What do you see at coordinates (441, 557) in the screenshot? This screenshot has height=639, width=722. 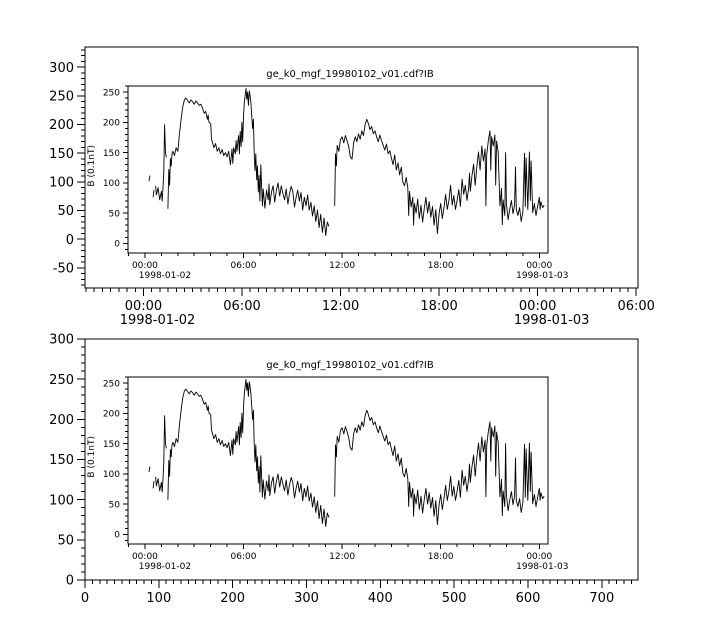 I see `inner-bottom-plot-x-tick-label: 18:00` at bounding box center [441, 557].